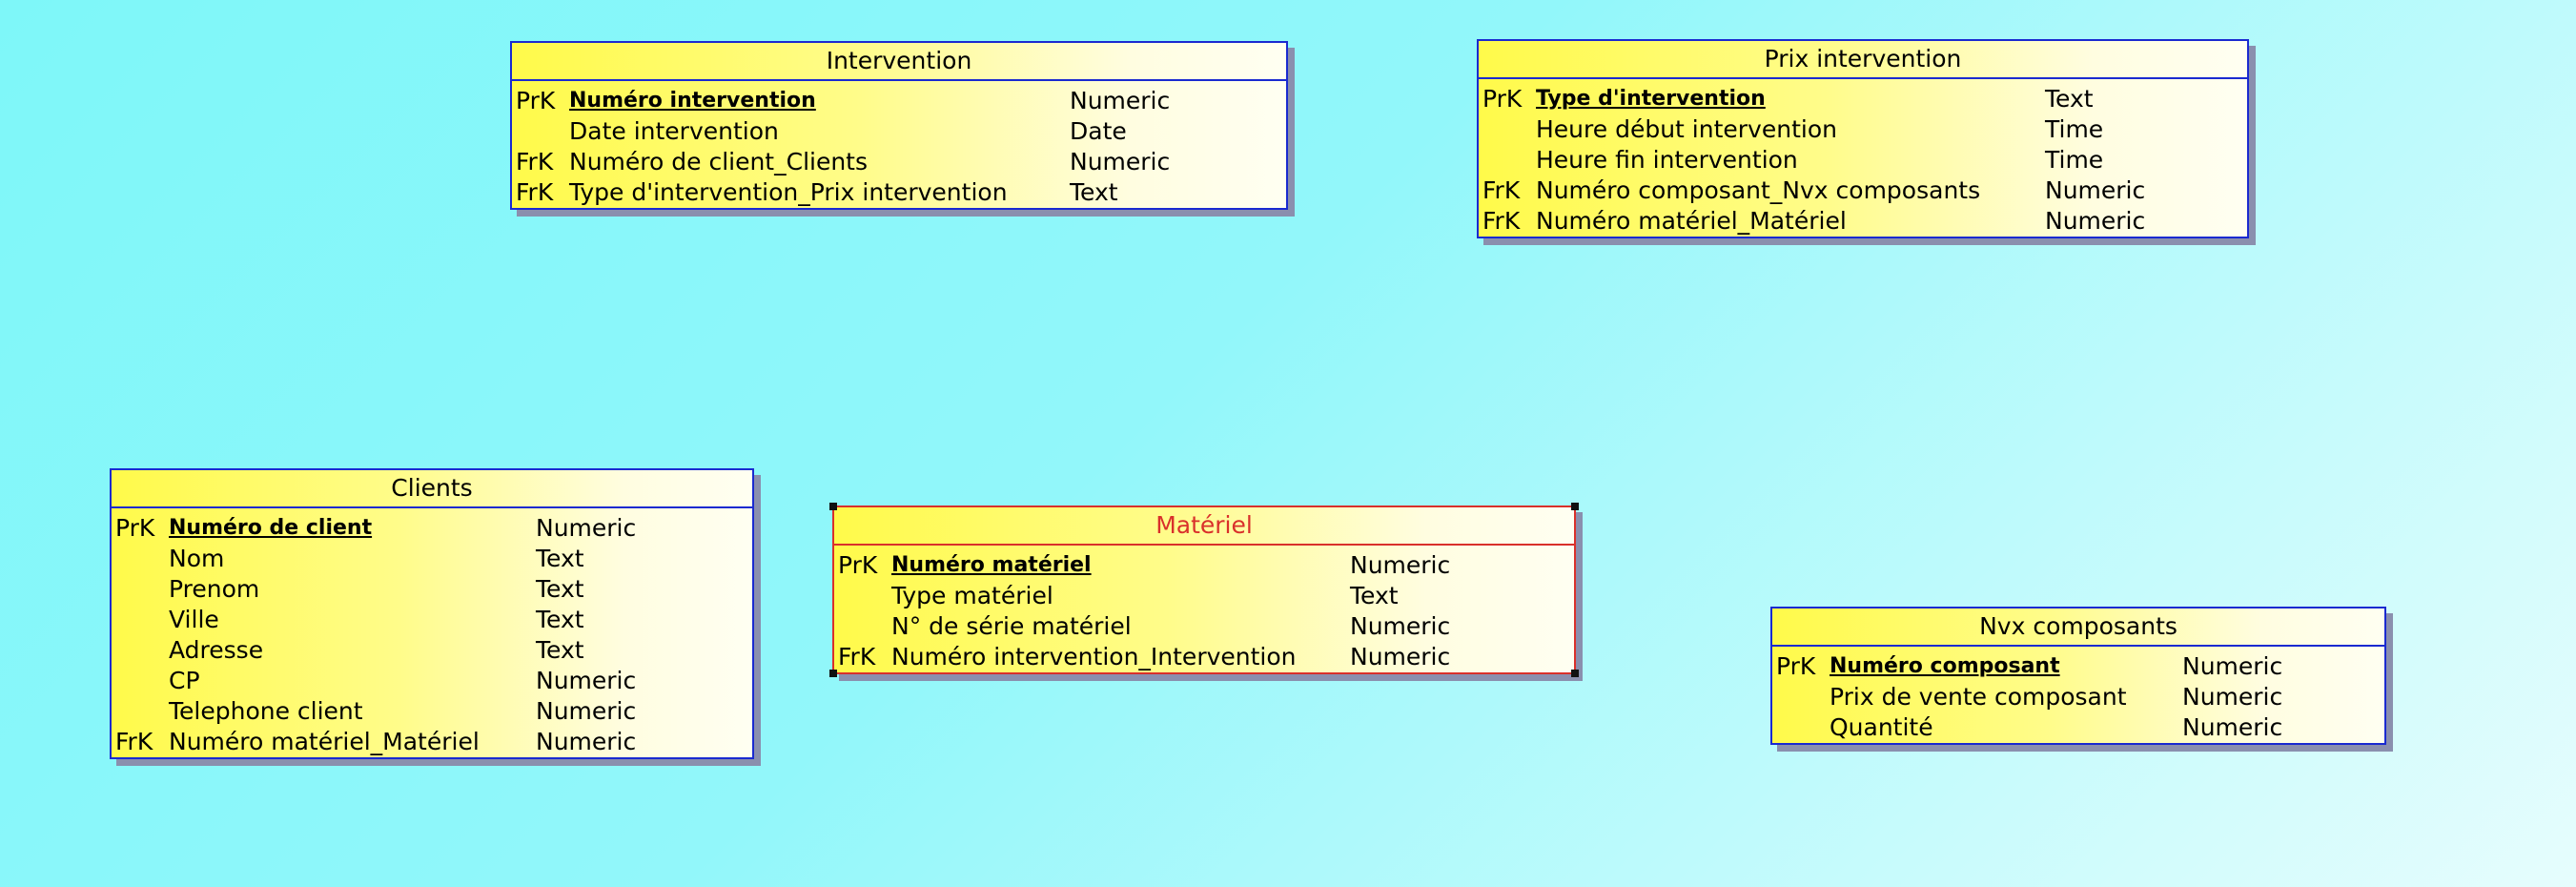  Describe the element at coordinates (899, 101) in the screenshot. I see `field-row: PrK Numéro intervention Numeric` at that location.